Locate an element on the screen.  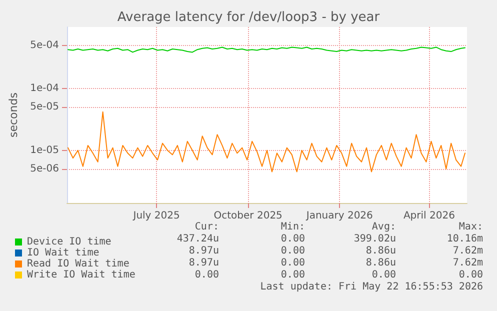
text: Cur: is located at coordinates (206, 227).